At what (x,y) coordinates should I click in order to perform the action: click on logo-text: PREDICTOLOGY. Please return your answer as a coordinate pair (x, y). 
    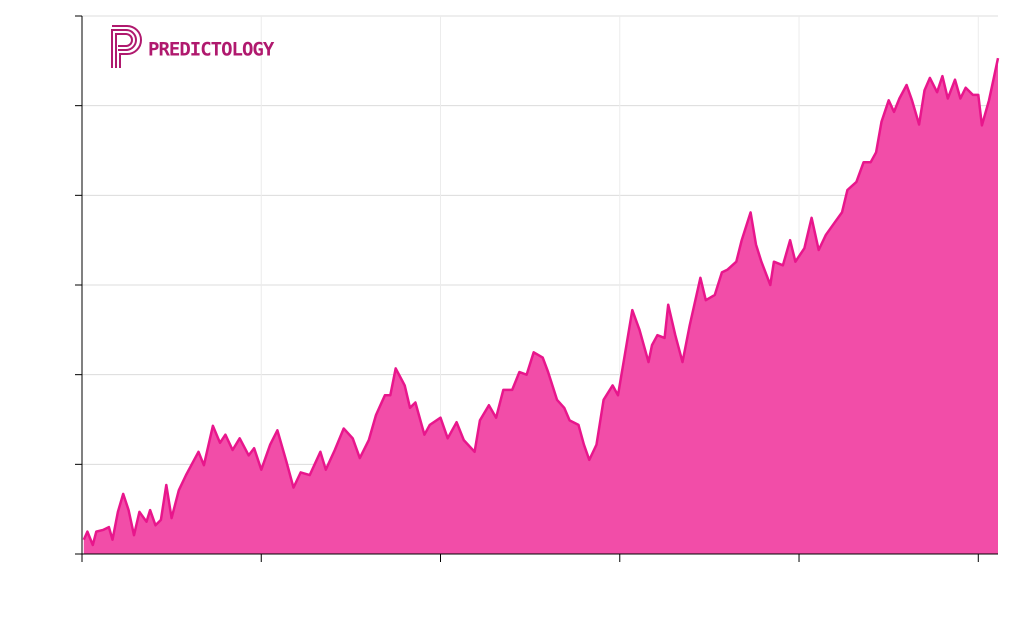
    Looking at the image, I should click on (211, 50).